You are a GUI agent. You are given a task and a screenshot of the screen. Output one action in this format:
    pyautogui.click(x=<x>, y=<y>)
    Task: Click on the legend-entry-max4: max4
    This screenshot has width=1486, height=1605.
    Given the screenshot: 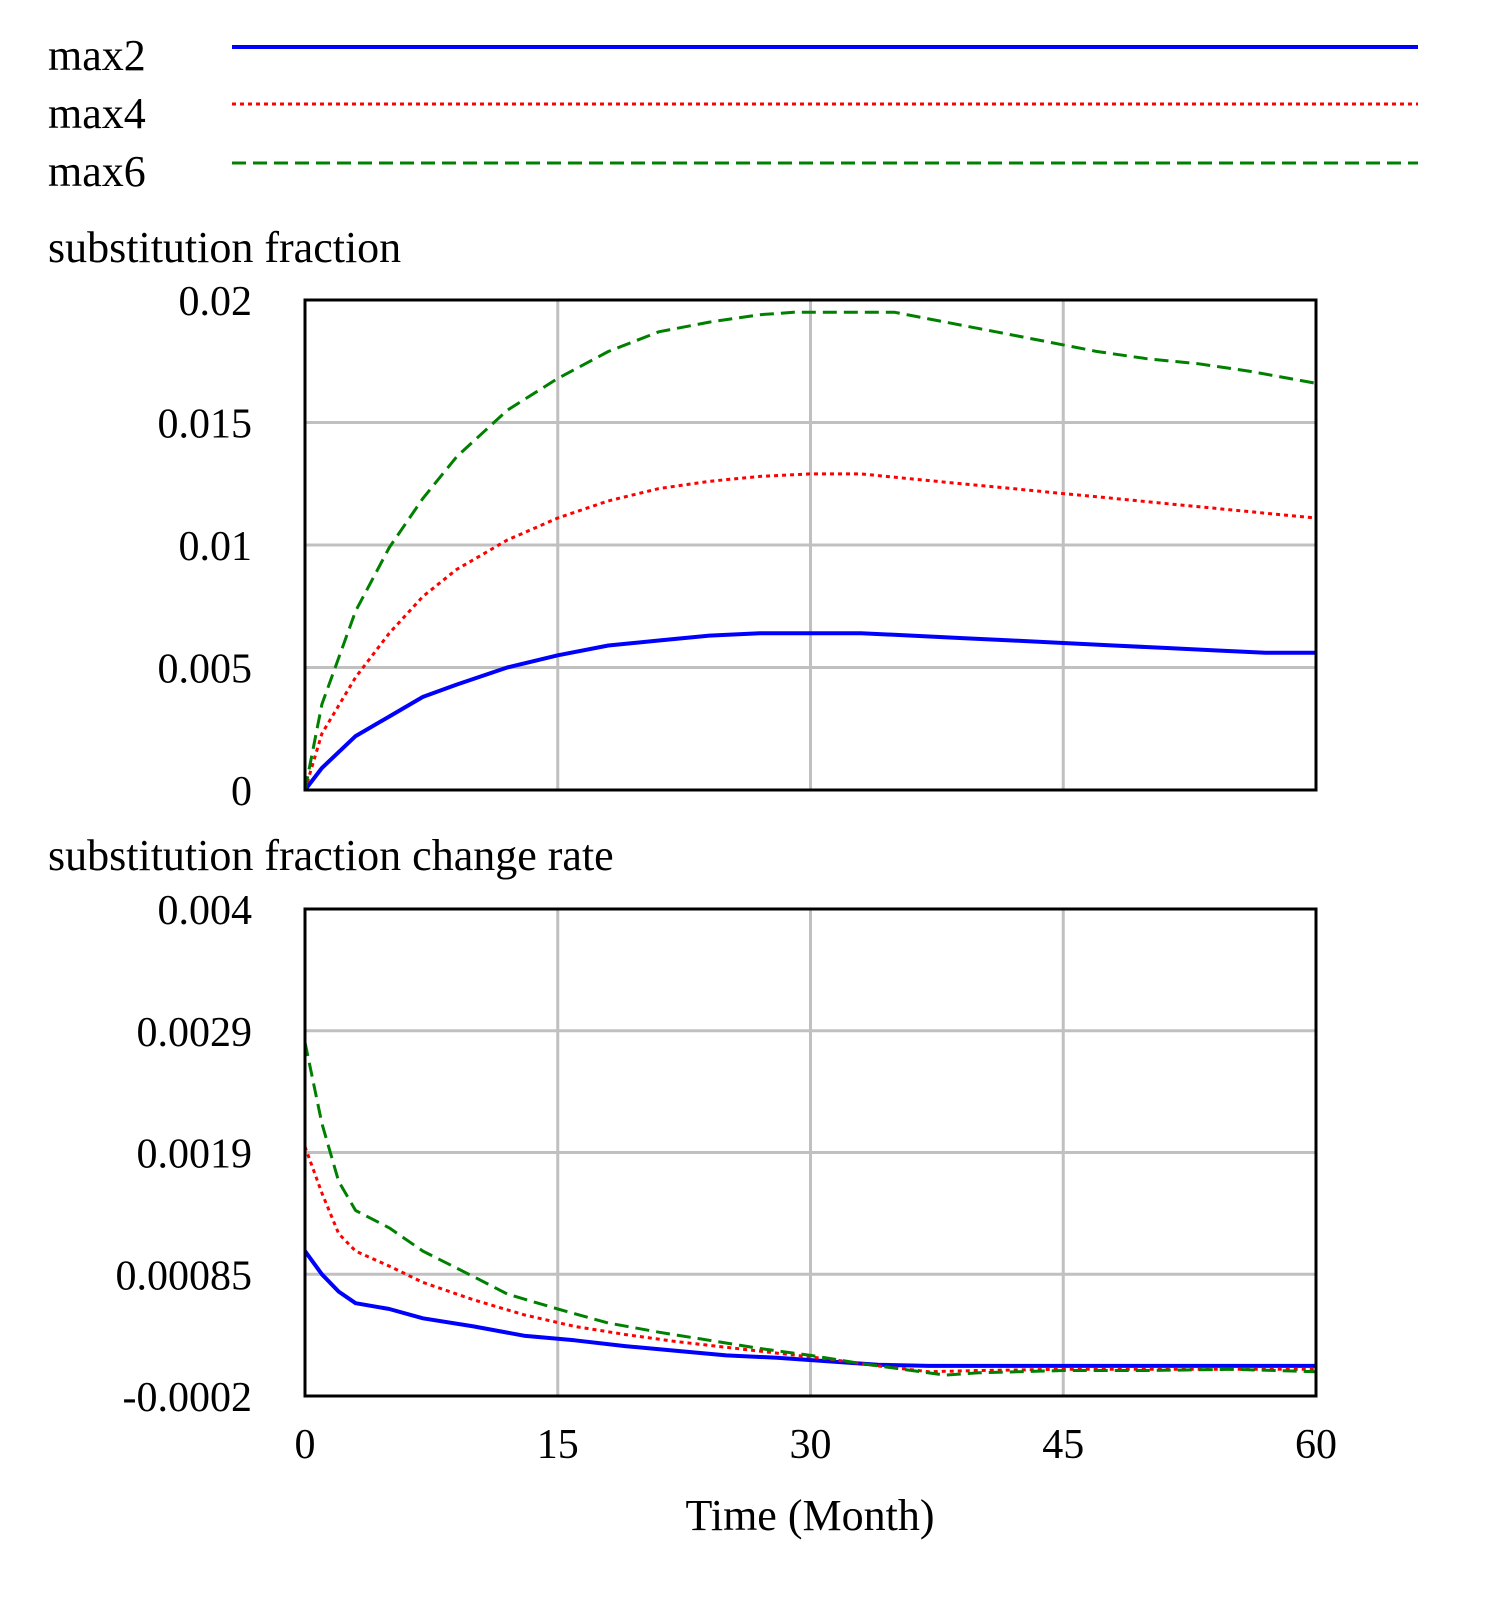 What is the action you would take?
    pyautogui.click(x=733, y=113)
    